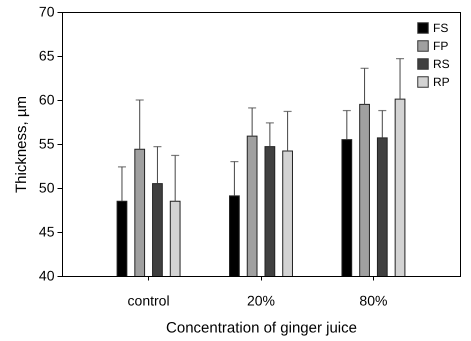 This screenshot has width=471, height=341. Describe the element at coordinates (46, 188) in the screenshot. I see `y-tick-label: 50` at that location.